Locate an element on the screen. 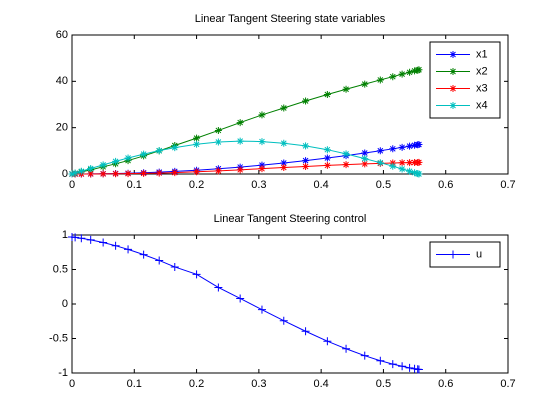 This screenshot has height=420, width=560. legend-label: x1 is located at coordinates (482, 54).